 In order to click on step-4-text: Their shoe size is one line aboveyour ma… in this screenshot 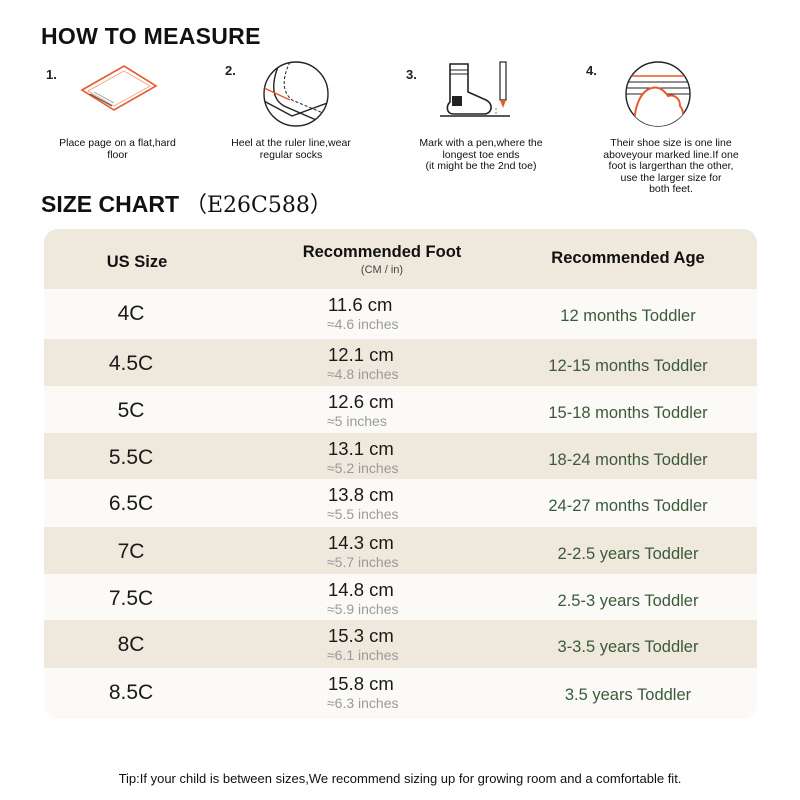, I will do `click(671, 166)`.